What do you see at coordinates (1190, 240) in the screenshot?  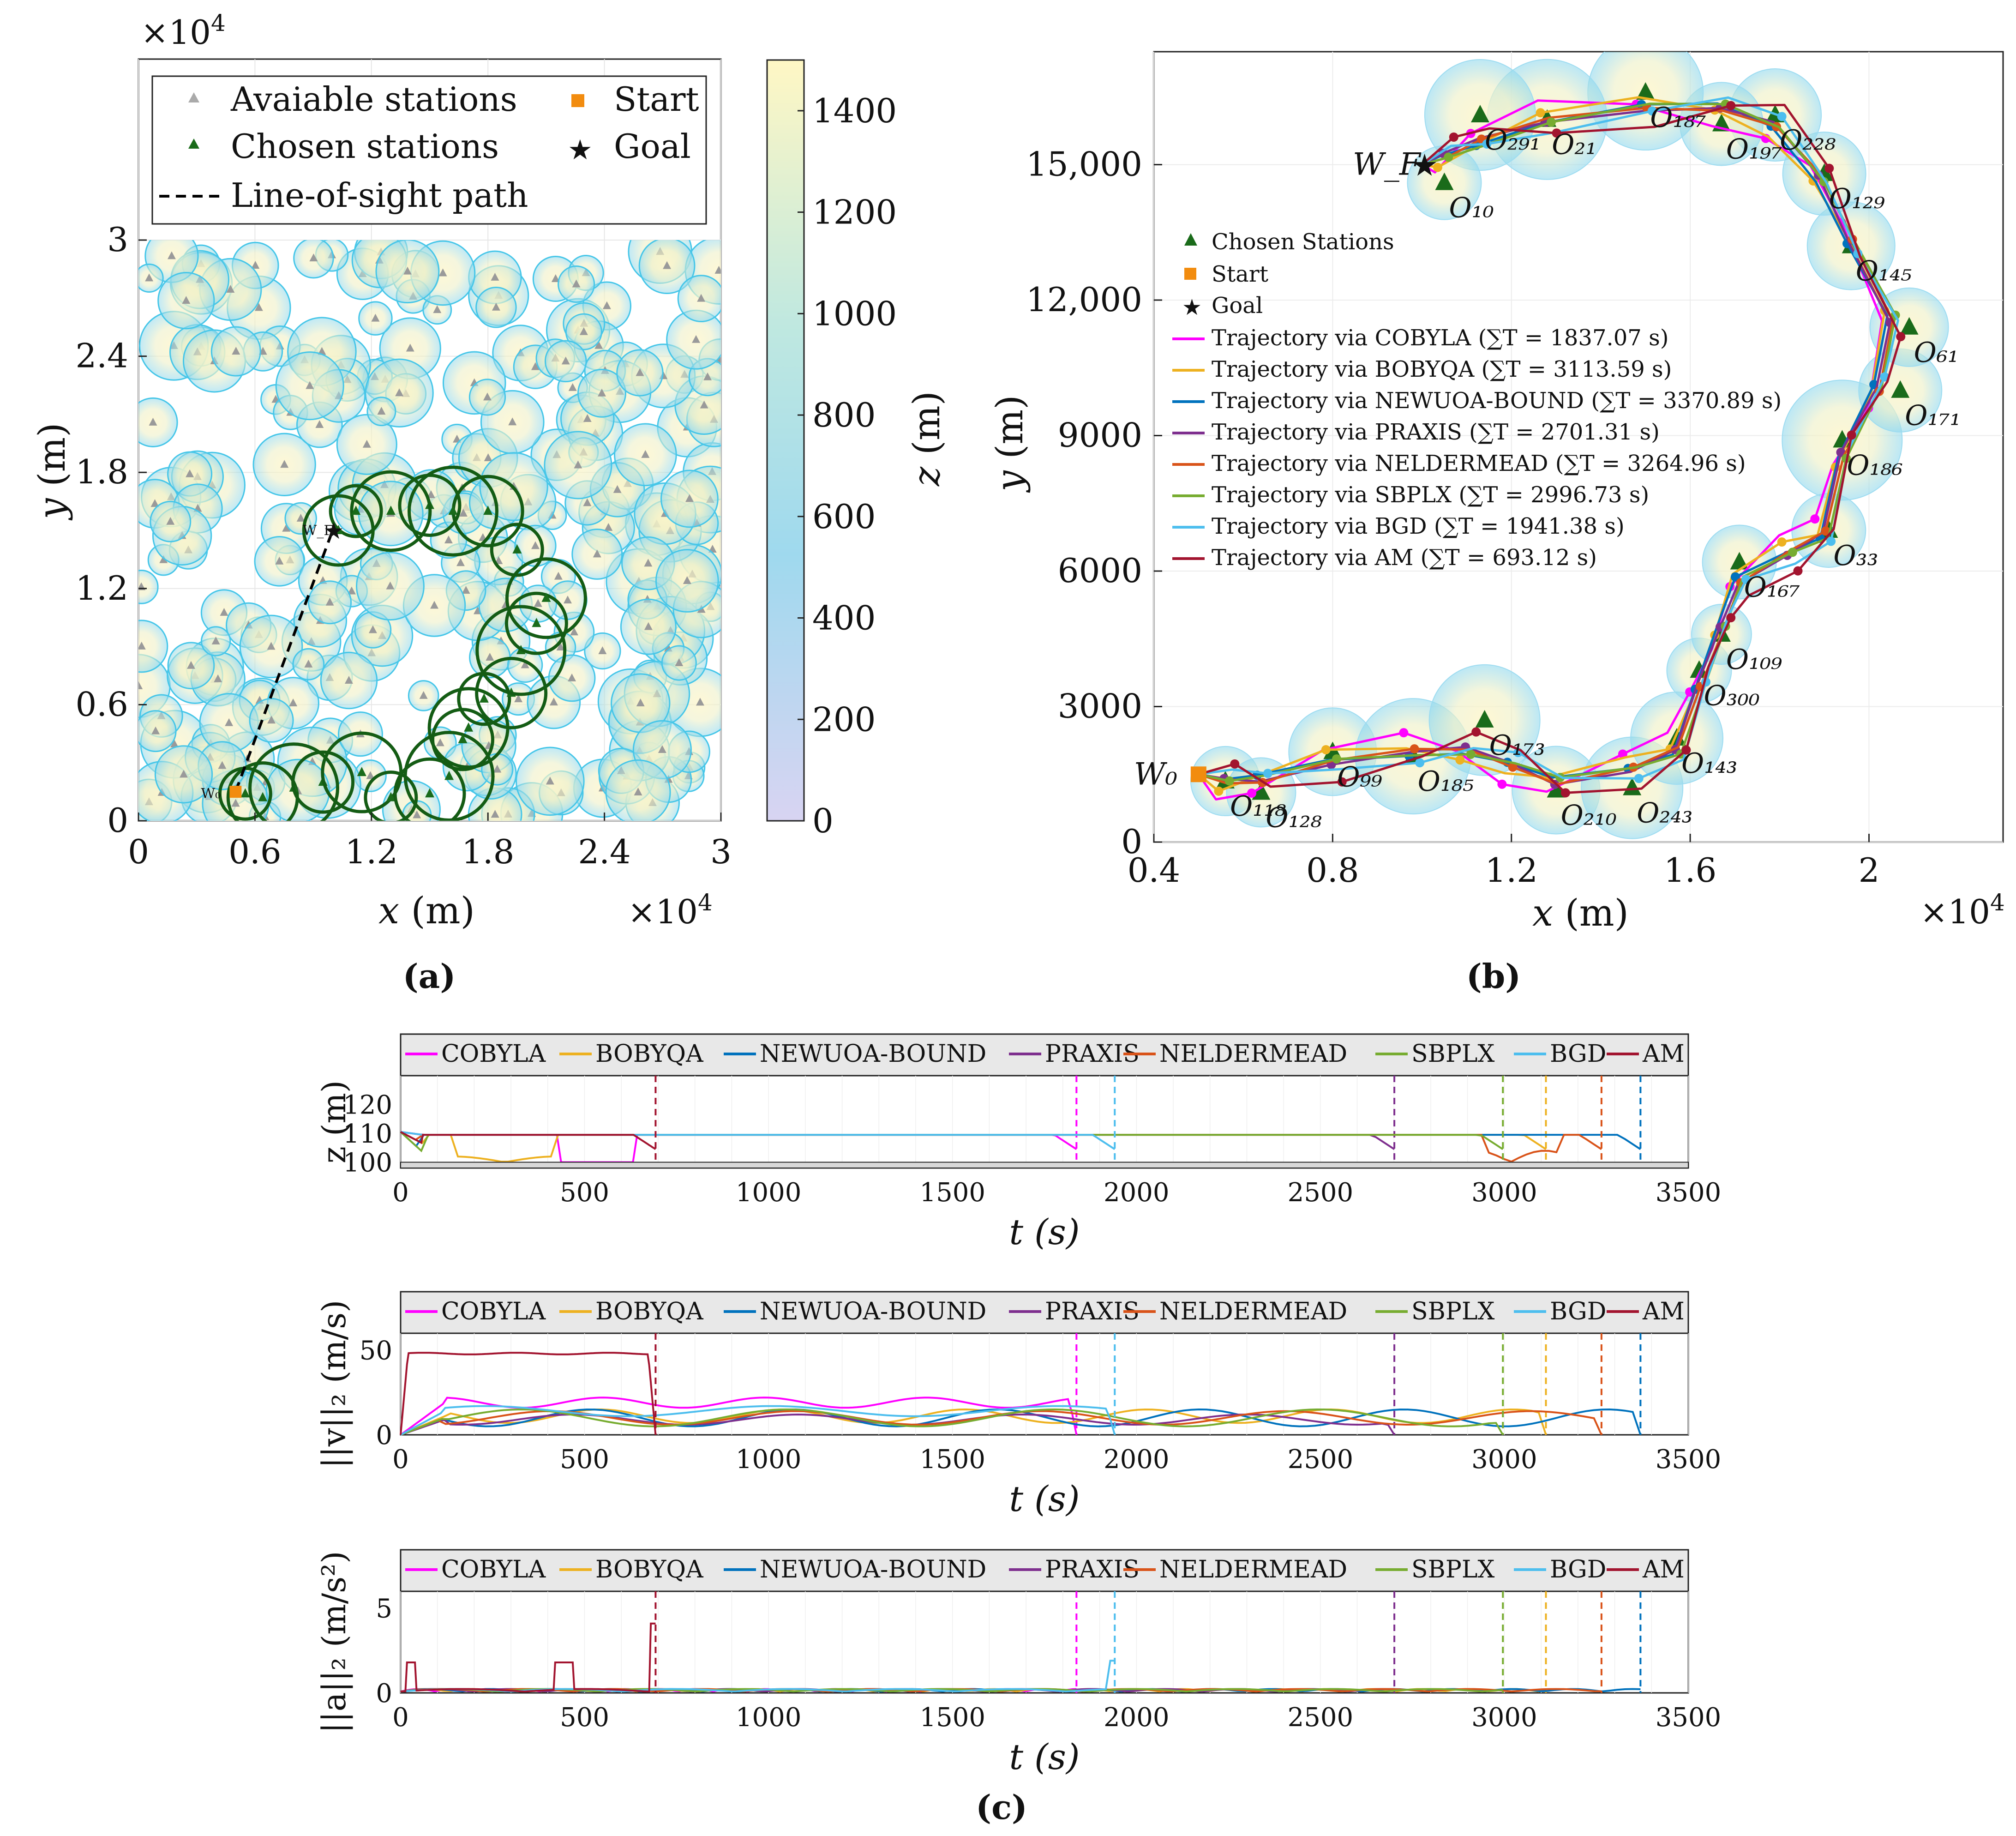 I see `legend-b-chosen-icon` at bounding box center [1190, 240].